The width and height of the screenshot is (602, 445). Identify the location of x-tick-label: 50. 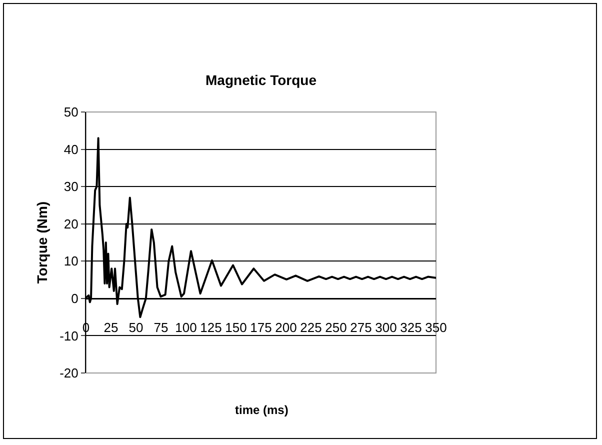
(136, 328).